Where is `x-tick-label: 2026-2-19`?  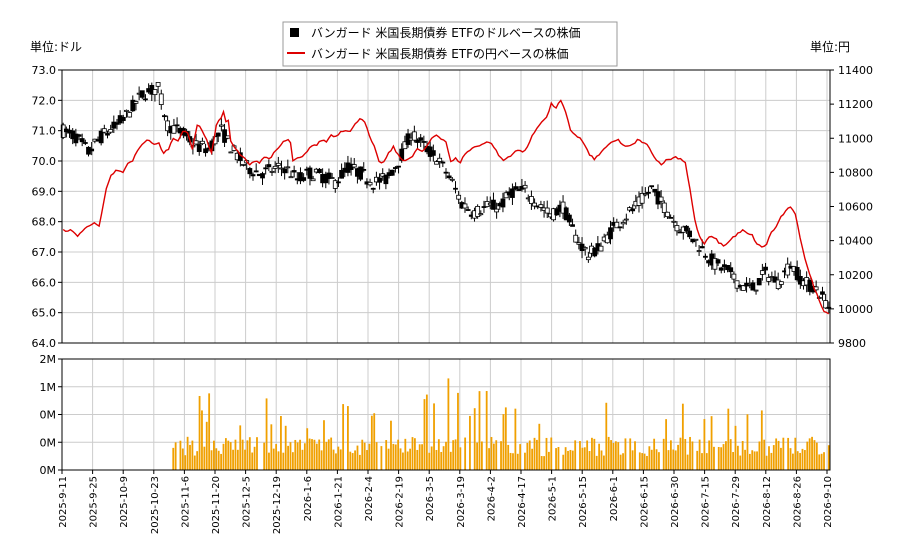
x-tick-label: 2026-2-19 is located at coordinates (400, 502).